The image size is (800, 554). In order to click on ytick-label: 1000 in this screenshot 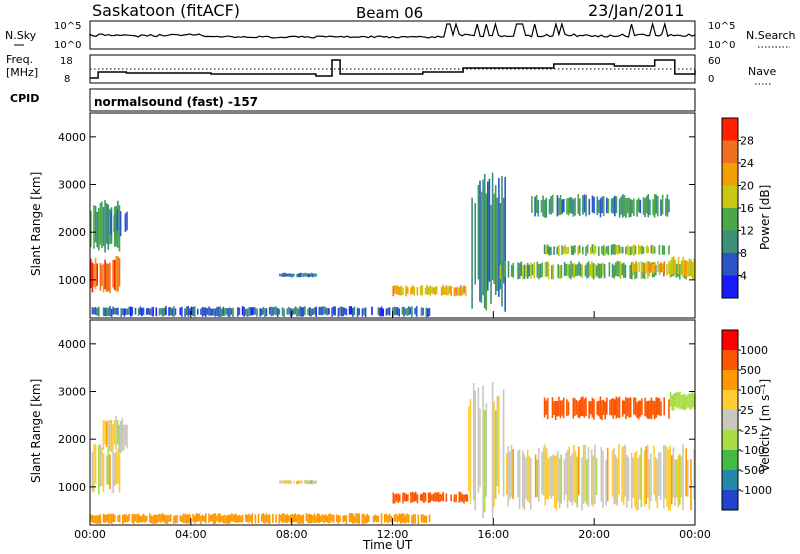, I will do `click(72, 280)`.